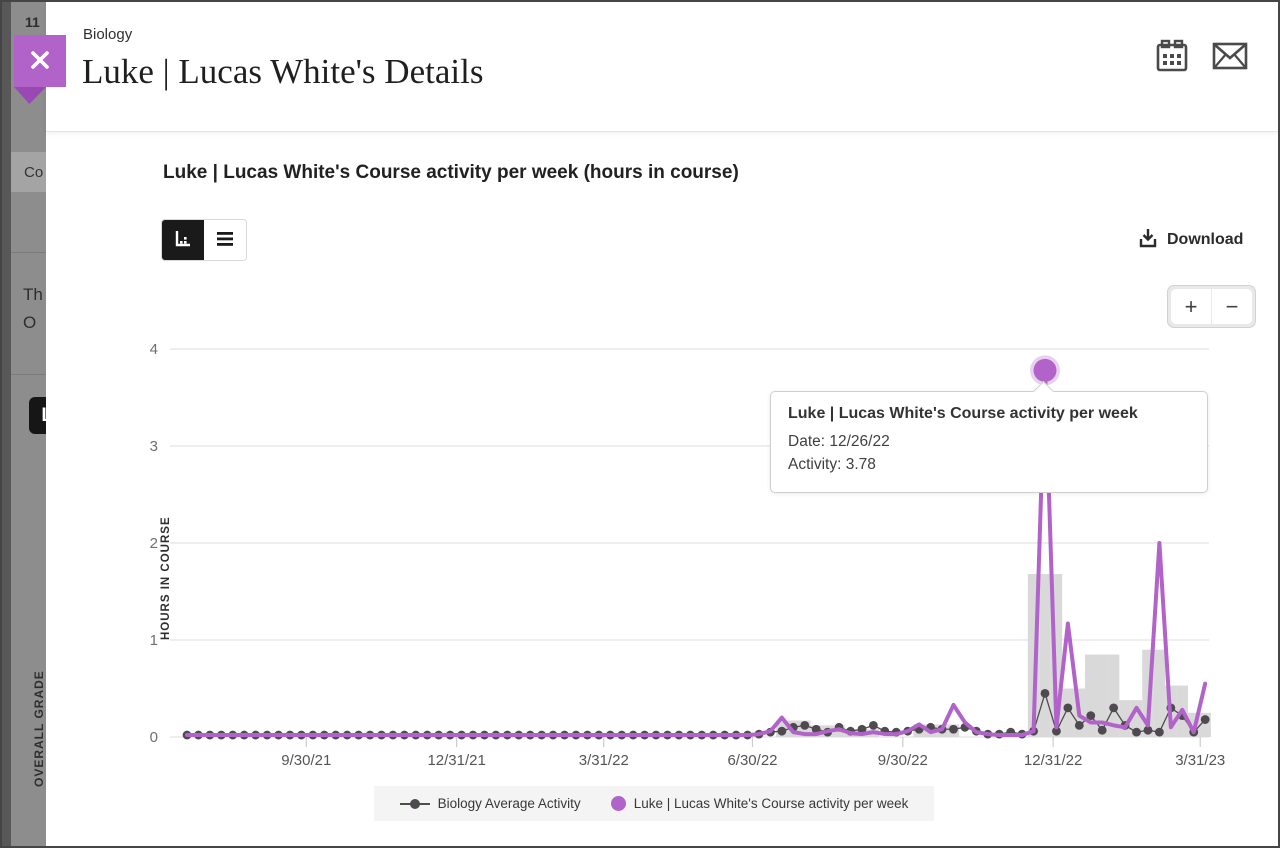  I want to click on download-button: Download, so click(1190, 240).